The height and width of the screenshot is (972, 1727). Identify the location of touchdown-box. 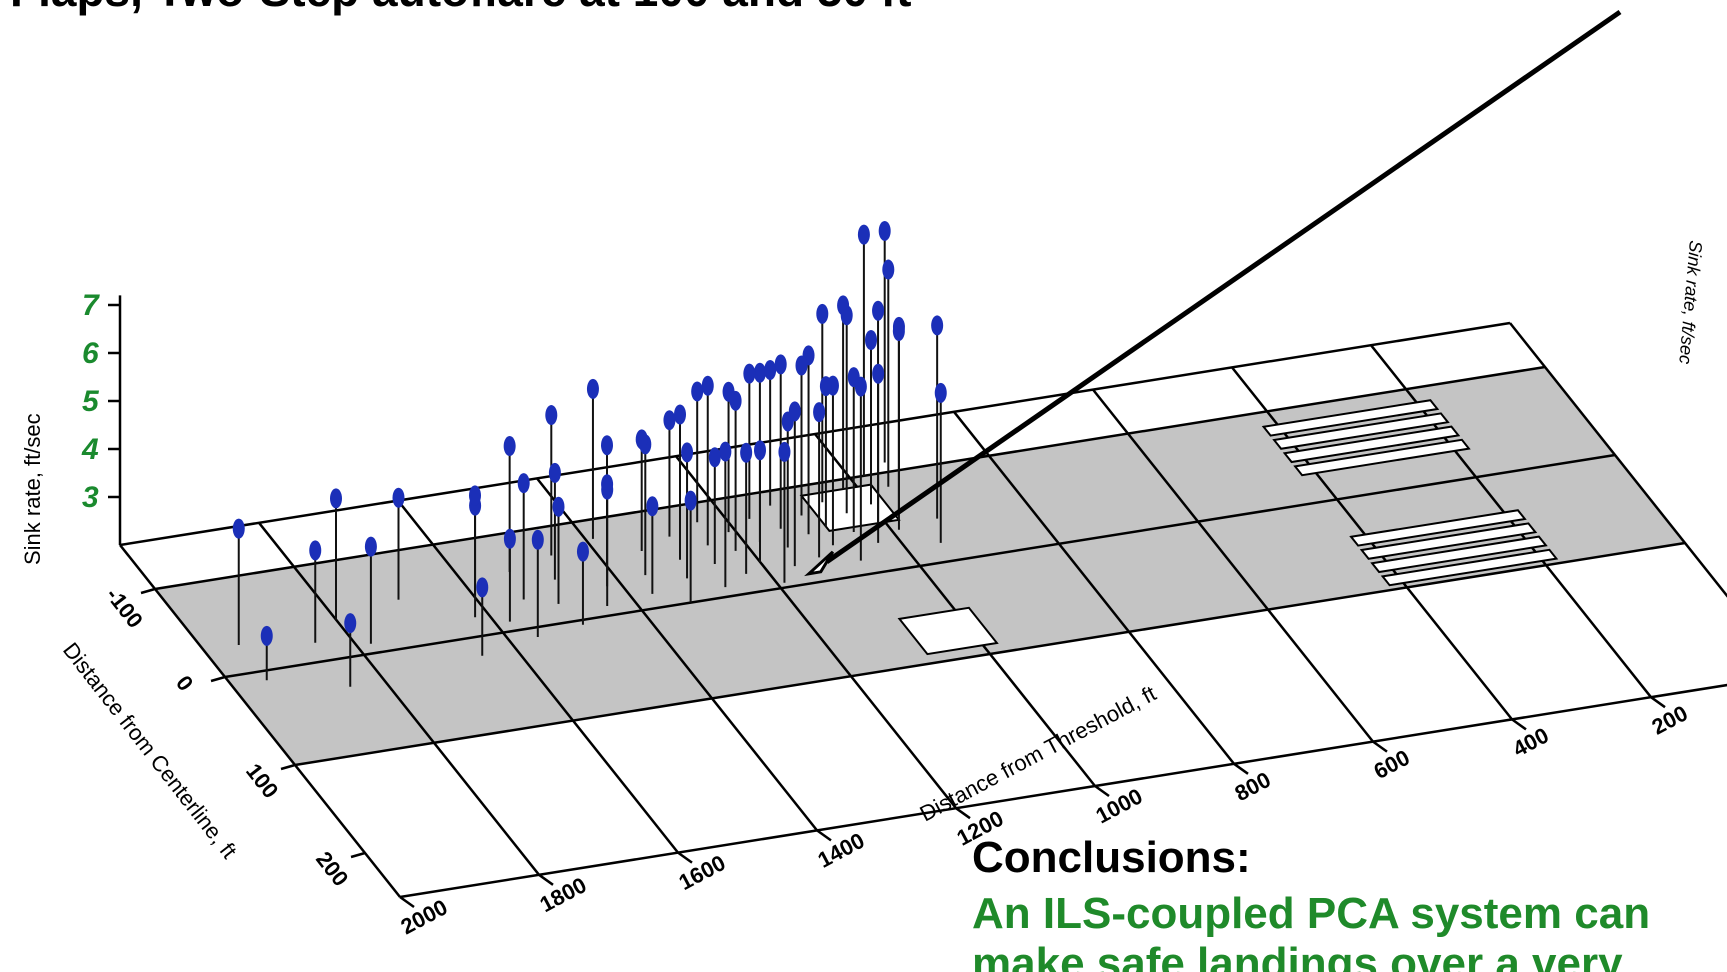
(948, 631).